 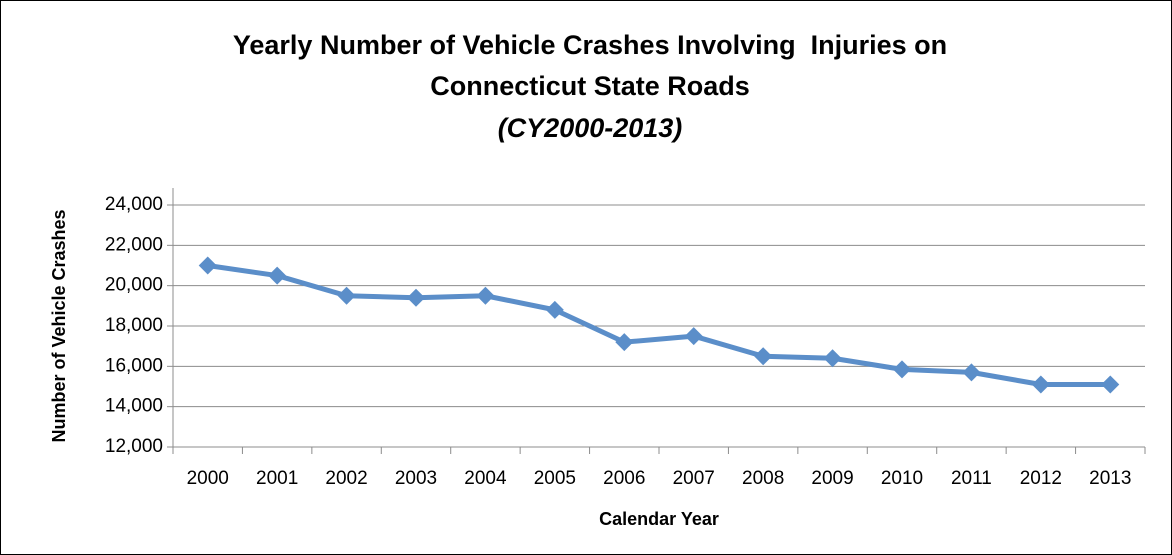 I want to click on y-tick-label: 14,000, so click(x=134, y=406).